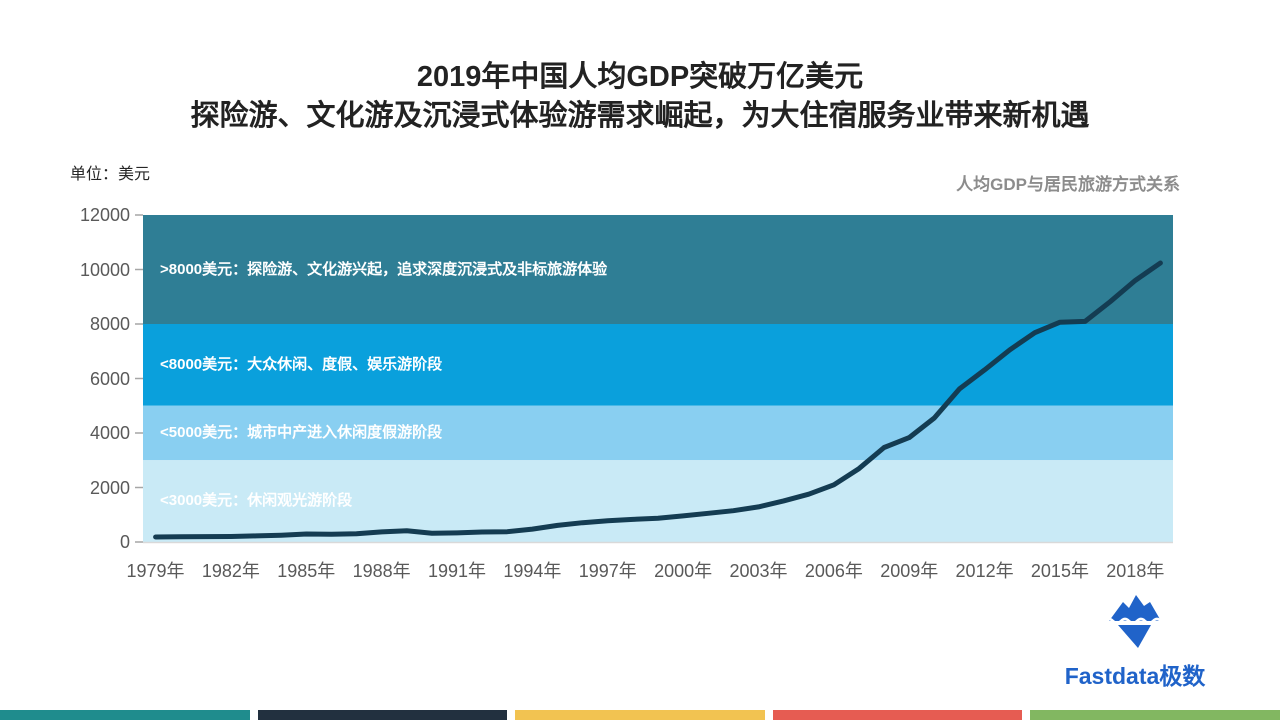  Describe the element at coordinates (909, 571) in the screenshot. I see `x-axis-tick-label: 2009年` at that location.